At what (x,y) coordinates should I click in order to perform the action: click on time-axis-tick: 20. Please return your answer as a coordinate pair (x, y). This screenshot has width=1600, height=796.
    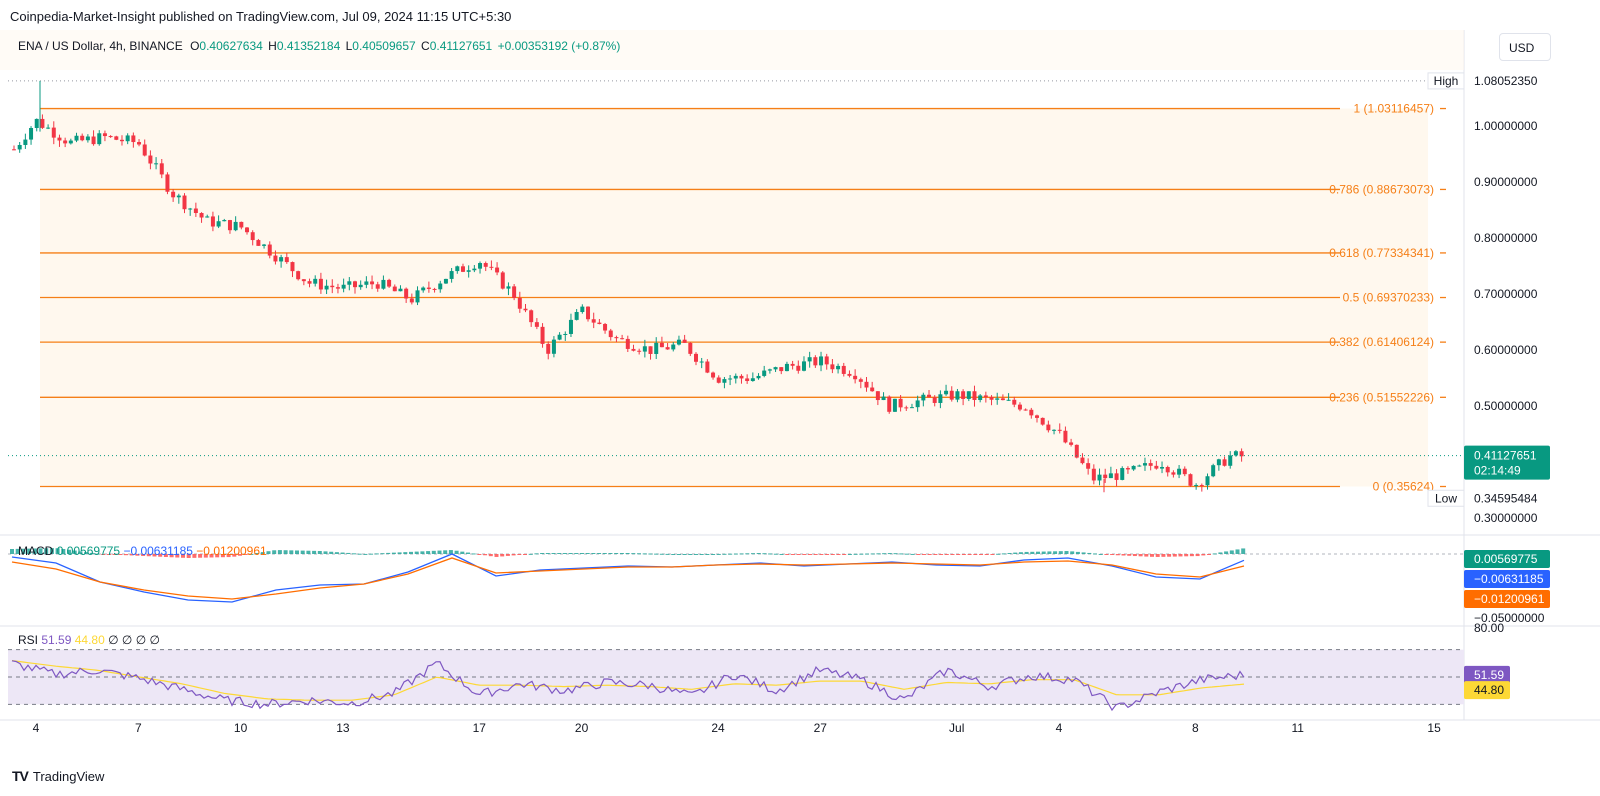
    Looking at the image, I should click on (582, 728).